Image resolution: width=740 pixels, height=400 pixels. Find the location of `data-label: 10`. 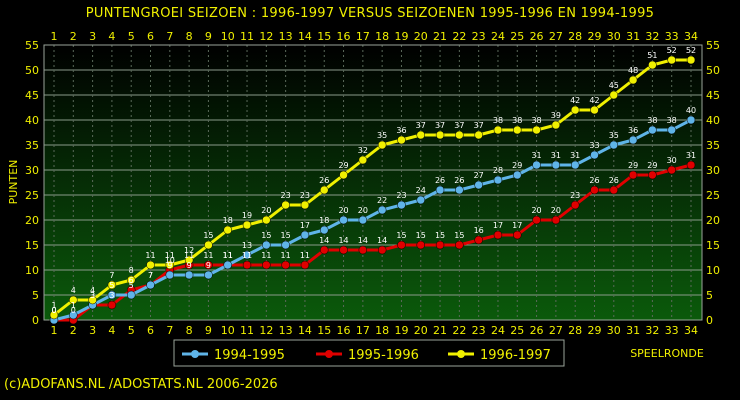

data-label: 10 is located at coordinates (170, 260).